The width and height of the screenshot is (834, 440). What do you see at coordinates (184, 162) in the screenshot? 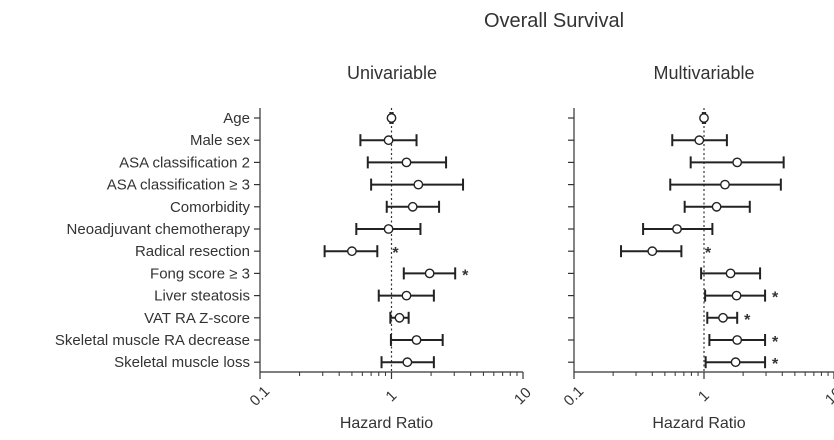
I see `row-label: ASA classification 2` at bounding box center [184, 162].